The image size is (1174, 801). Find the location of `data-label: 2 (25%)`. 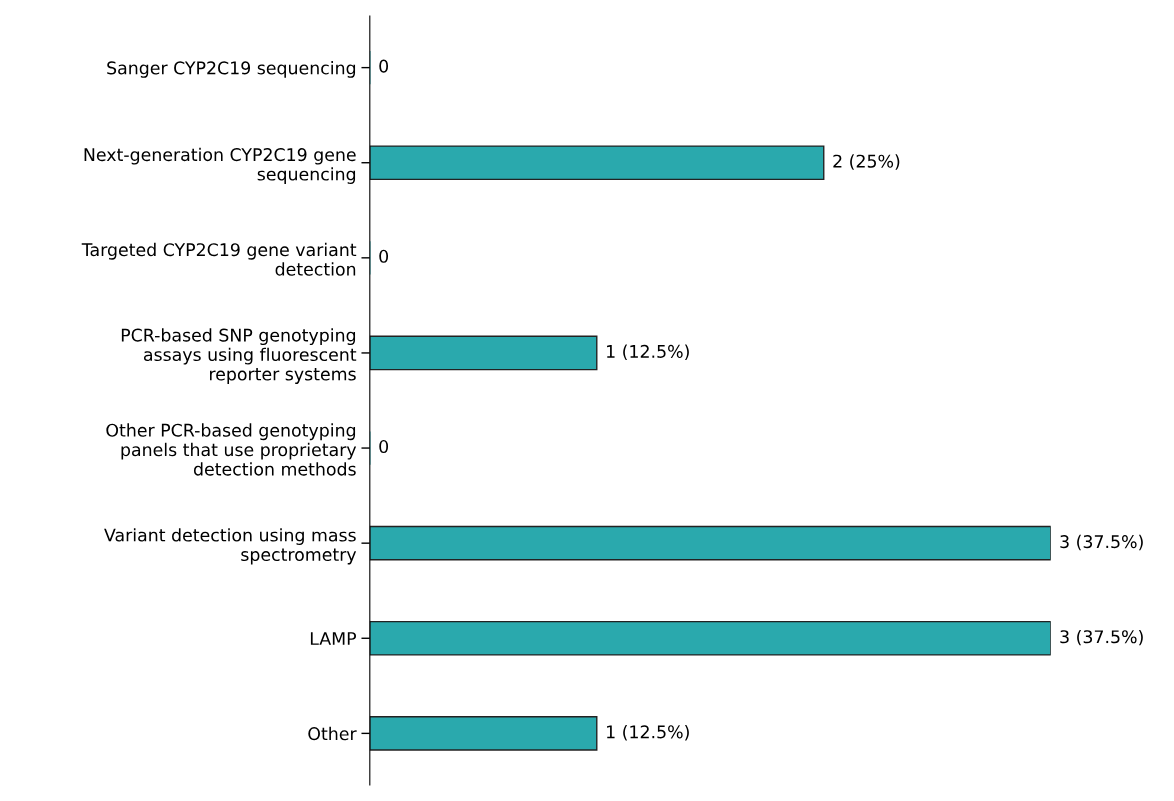

data-label: 2 (25%) is located at coordinates (866, 162).